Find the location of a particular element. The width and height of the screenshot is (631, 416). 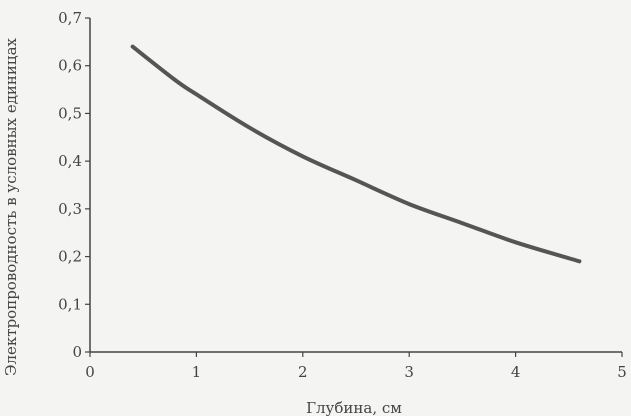

y-tick-label: 0,5 is located at coordinates (70, 113).